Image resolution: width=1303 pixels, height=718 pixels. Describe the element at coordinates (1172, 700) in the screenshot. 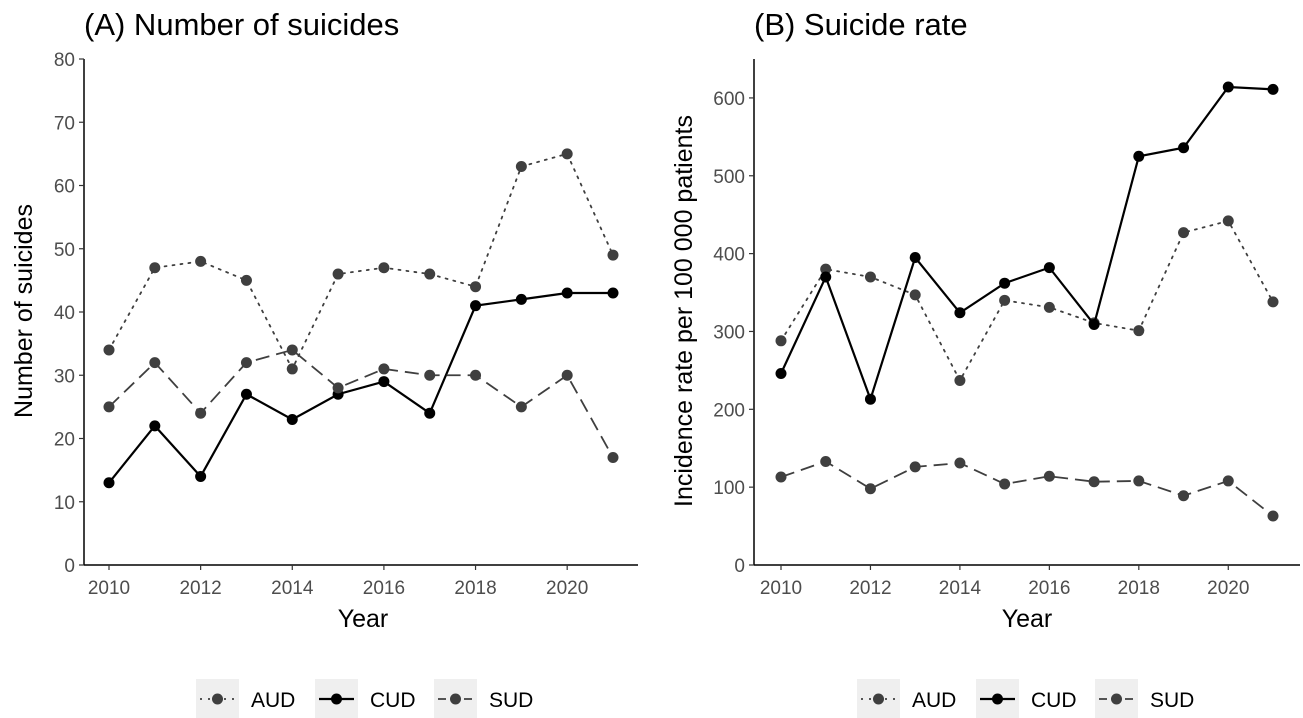

I see `legend-label: SUD` at that location.